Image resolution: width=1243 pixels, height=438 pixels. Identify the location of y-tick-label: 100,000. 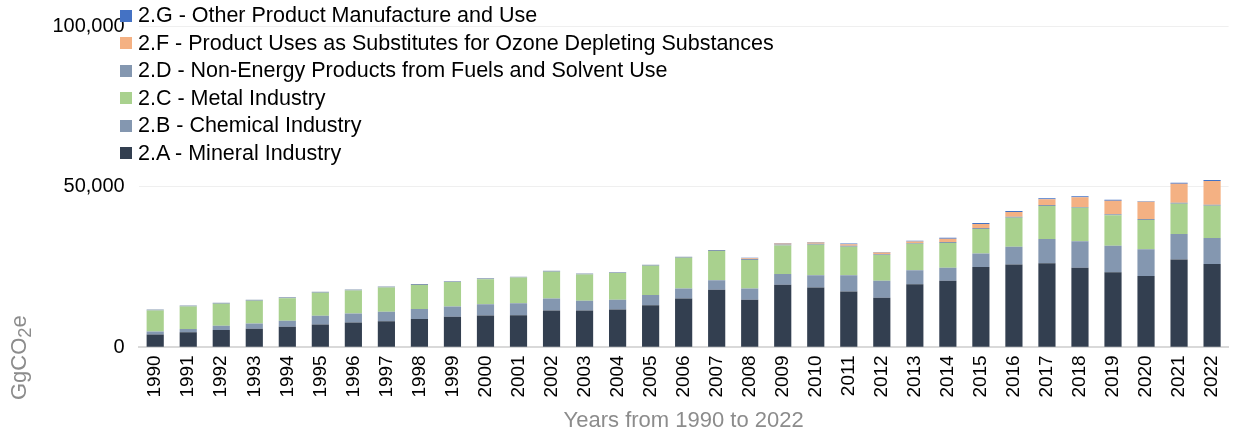
(88, 24).